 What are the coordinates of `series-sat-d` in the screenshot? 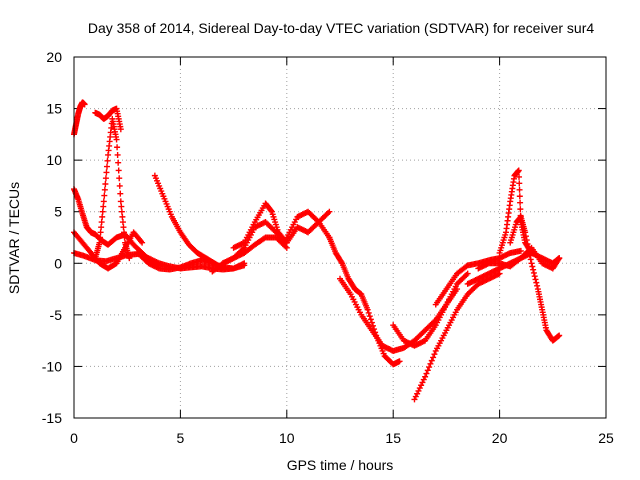 It's located at (112, 188).